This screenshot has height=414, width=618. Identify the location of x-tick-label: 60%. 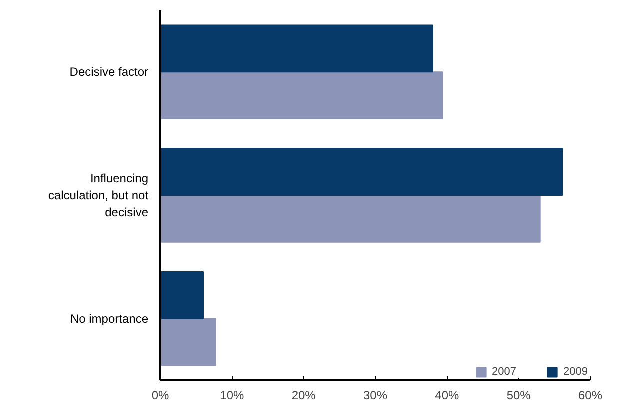
(590, 395).